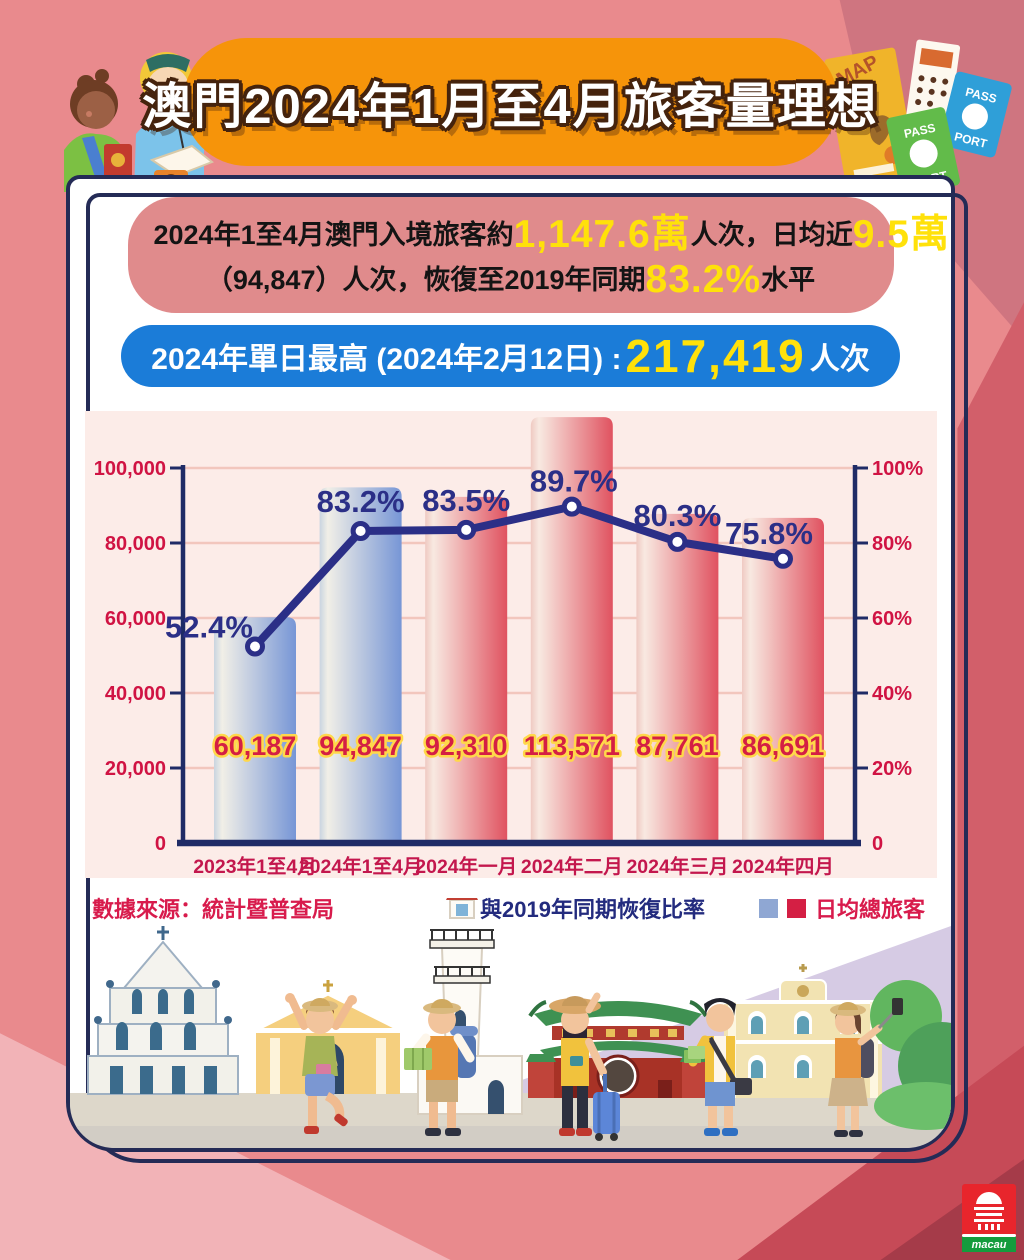 Image resolution: width=1024 pixels, height=1260 pixels. I want to click on x-category-label: 2024年二月, so click(571, 866).